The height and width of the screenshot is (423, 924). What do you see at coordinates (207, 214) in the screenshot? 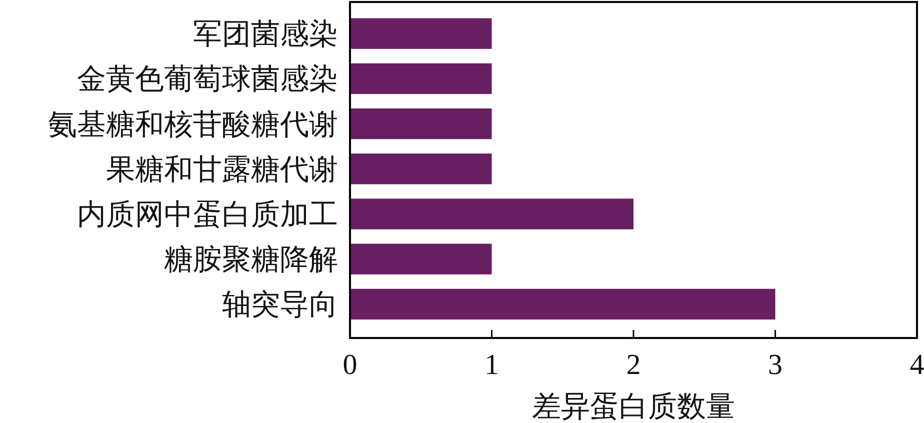
I see `y-tick-label: 内质网中蛋白质加工` at bounding box center [207, 214].